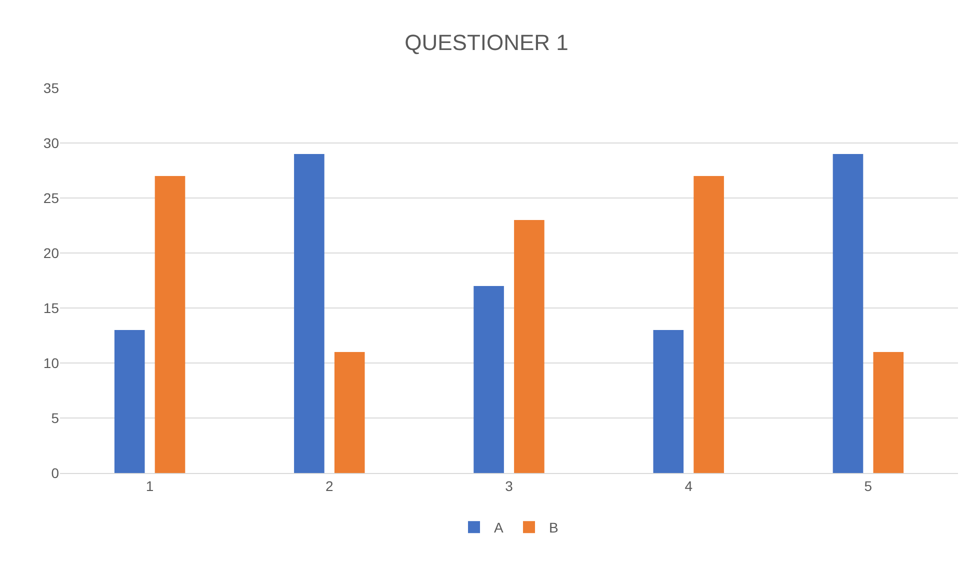  Describe the element at coordinates (51, 142) in the screenshot. I see `y-tick-label: 30` at that location.